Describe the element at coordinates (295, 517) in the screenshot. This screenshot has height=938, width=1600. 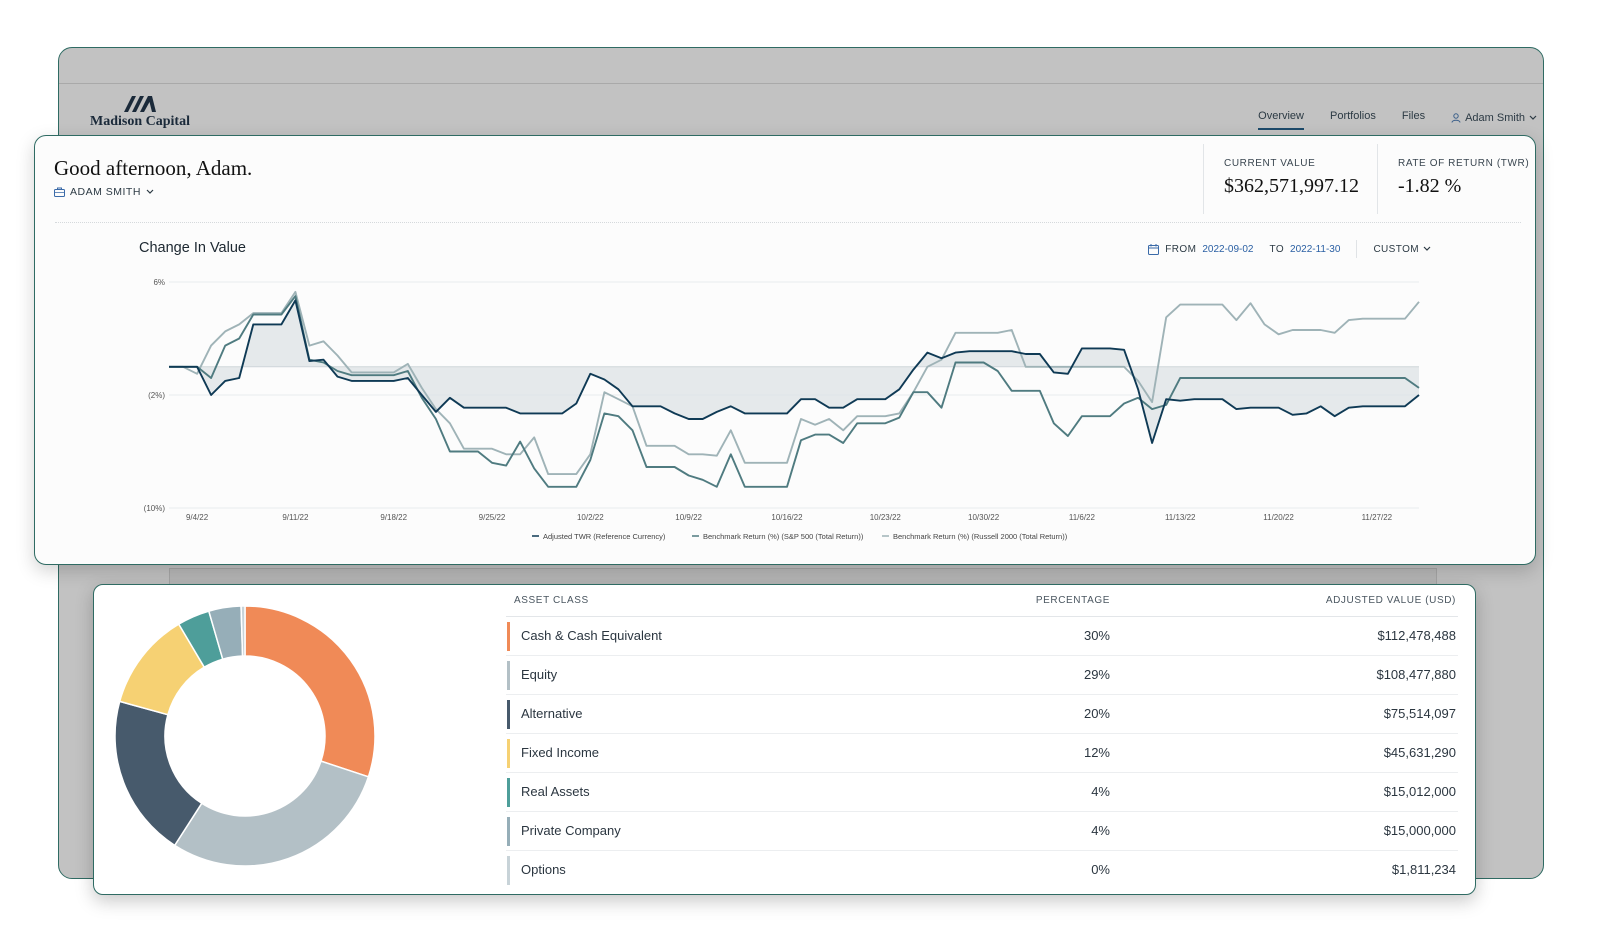
I see `x-tick-label: 9/11/22` at that location.